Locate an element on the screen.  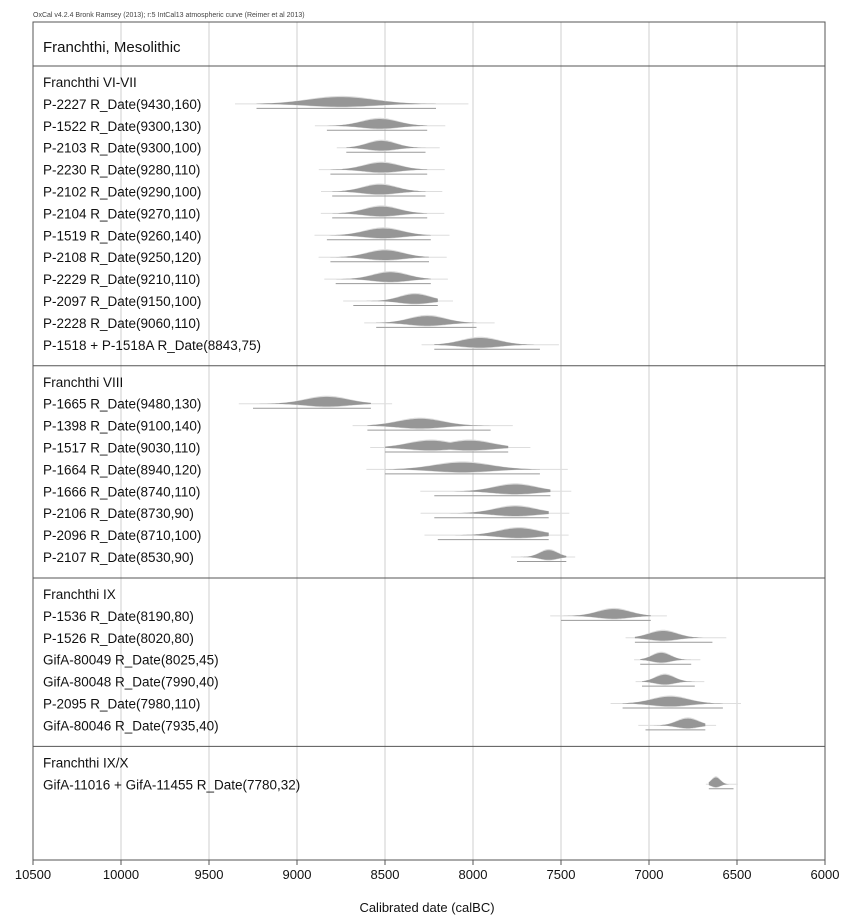
group-label: Franchthi IX is located at coordinates (79, 594).